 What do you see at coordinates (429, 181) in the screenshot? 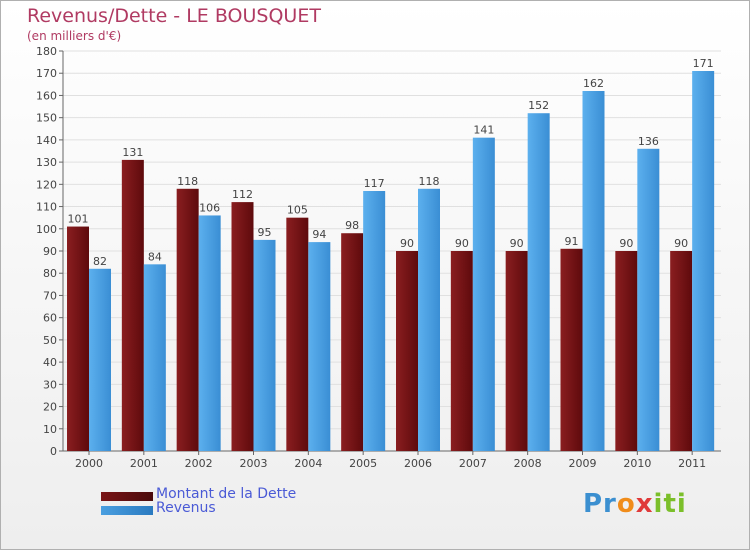
I see `bar-revenus-label: 118` at bounding box center [429, 181].